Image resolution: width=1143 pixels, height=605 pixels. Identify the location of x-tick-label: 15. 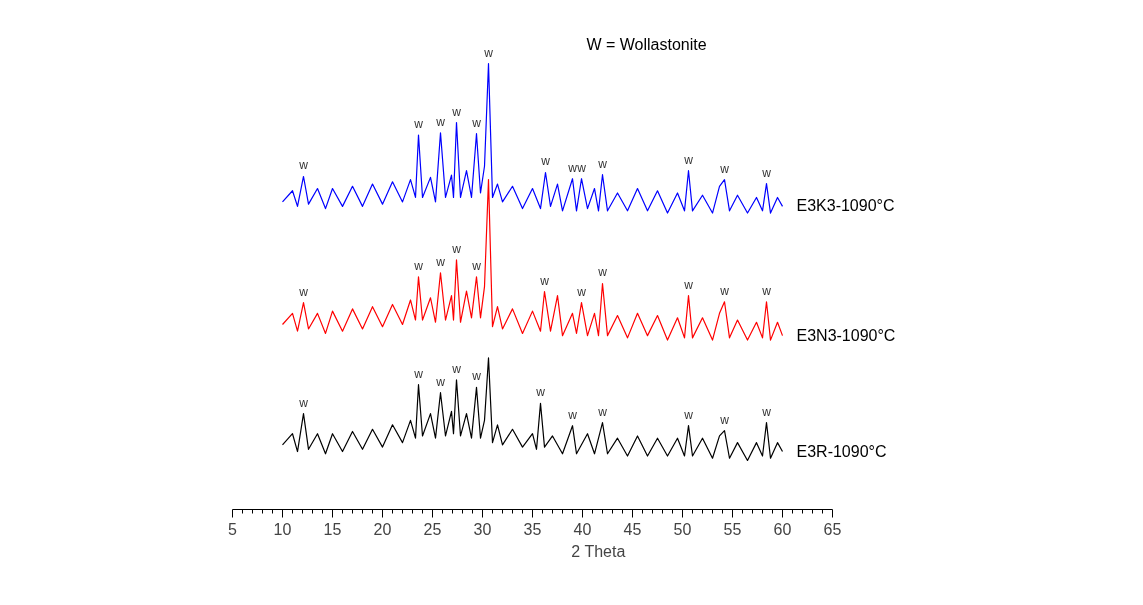
(332, 529).